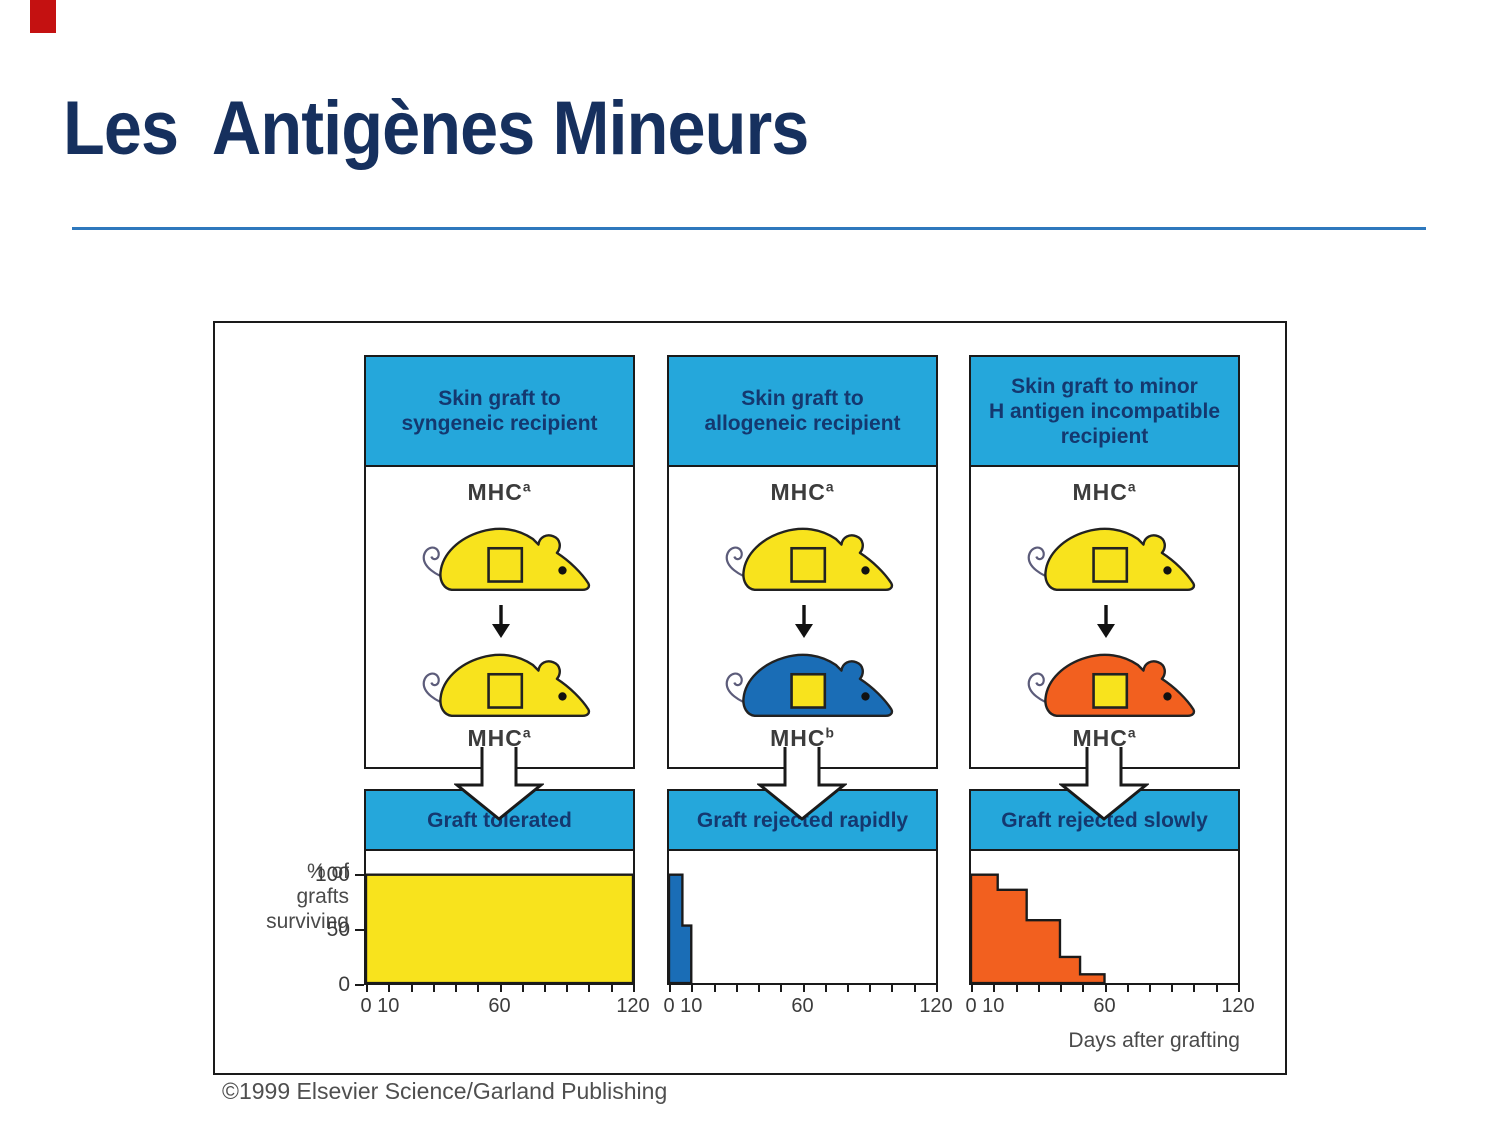 This screenshot has height=1125, width=1500. What do you see at coordinates (749, 228) in the screenshot?
I see `title-divider-line` at bounding box center [749, 228].